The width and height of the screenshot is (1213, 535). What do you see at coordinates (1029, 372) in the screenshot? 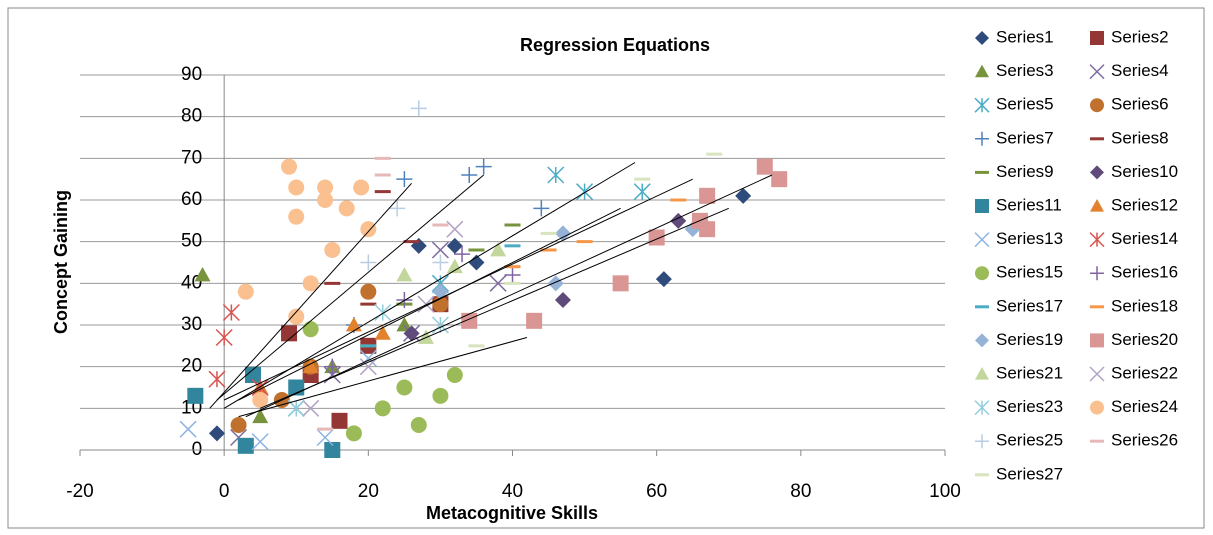
I see `legend-label: Series21` at bounding box center [1029, 372].